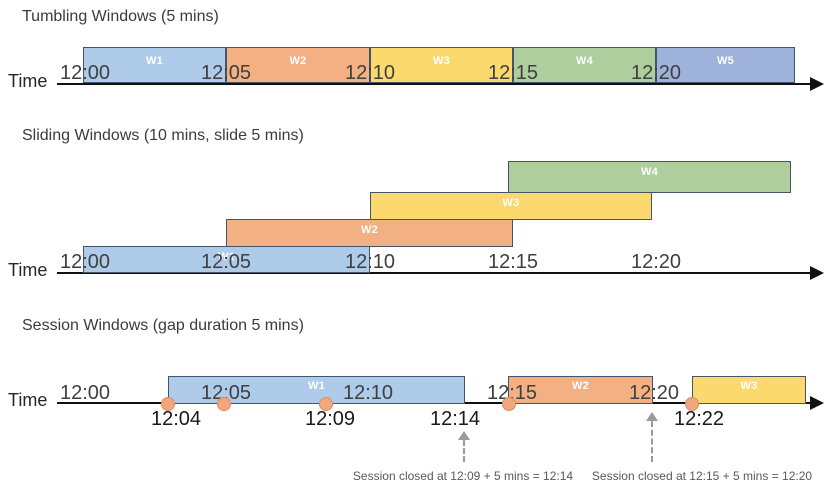 Image resolution: width=829 pixels, height=498 pixels. Describe the element at coordinates (433, 84) in the screenshot. I see `tumbling-time-axis` at that location.